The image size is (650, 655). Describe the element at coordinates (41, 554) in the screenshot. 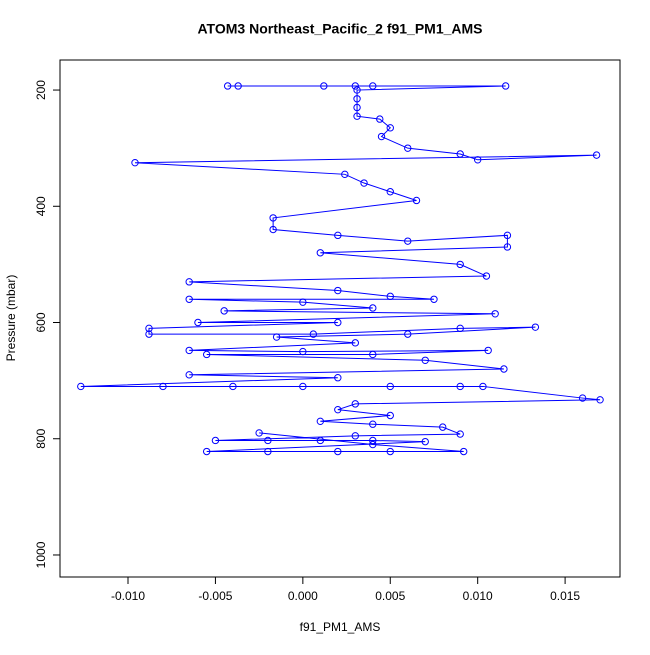

I see `y-tick-label: 1000` at that location.